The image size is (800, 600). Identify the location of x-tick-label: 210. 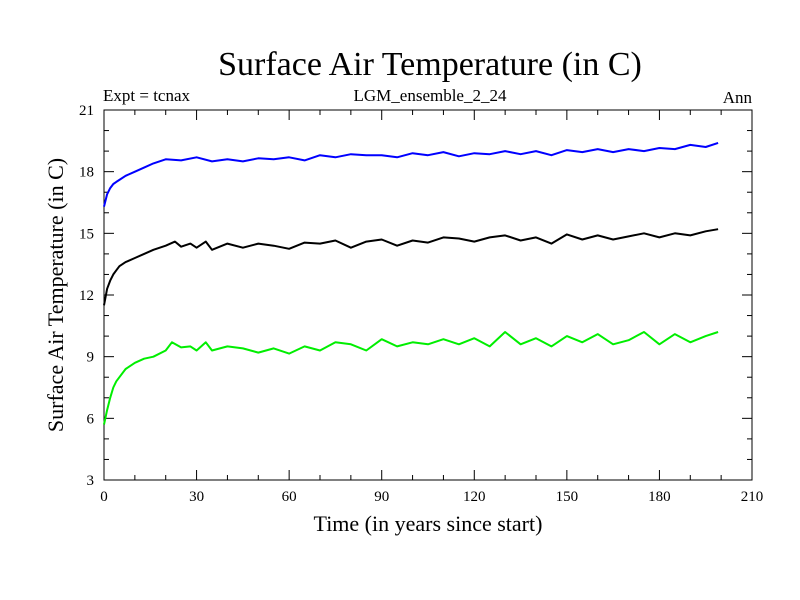
(752, 497).